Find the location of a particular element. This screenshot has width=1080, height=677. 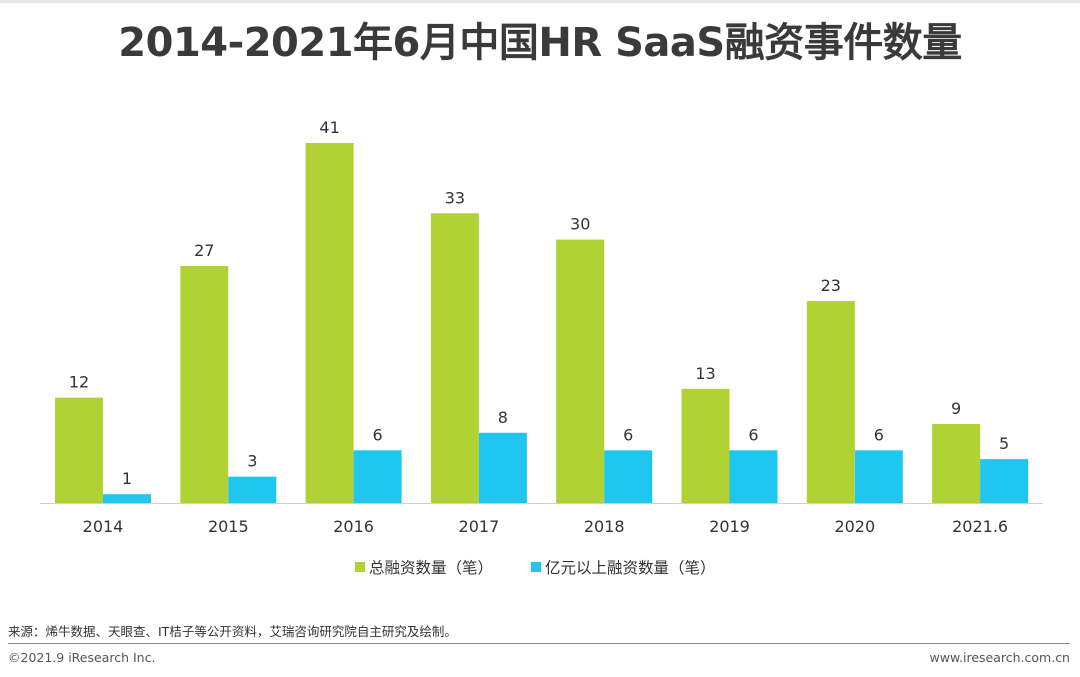

chart-title: 2014-2021年6月中国HR SaaS融资事件数量 is located at coordinates (540, 43).